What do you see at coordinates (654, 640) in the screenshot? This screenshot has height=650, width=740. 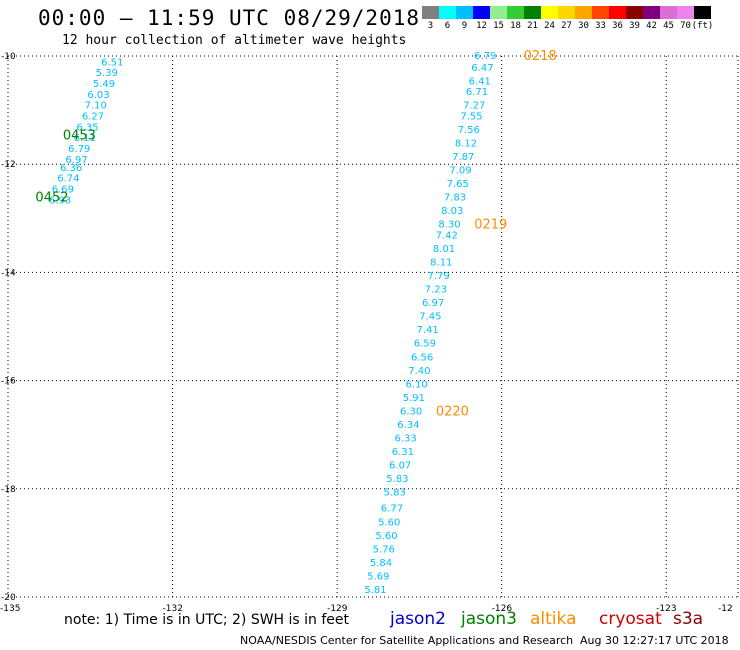 I see `timestamp: Aug 30 12:27:17 UTC 2018` at bounding box center [654, 640].